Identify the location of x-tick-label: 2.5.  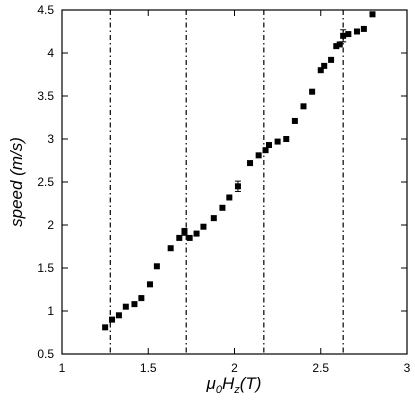
(320, 368).